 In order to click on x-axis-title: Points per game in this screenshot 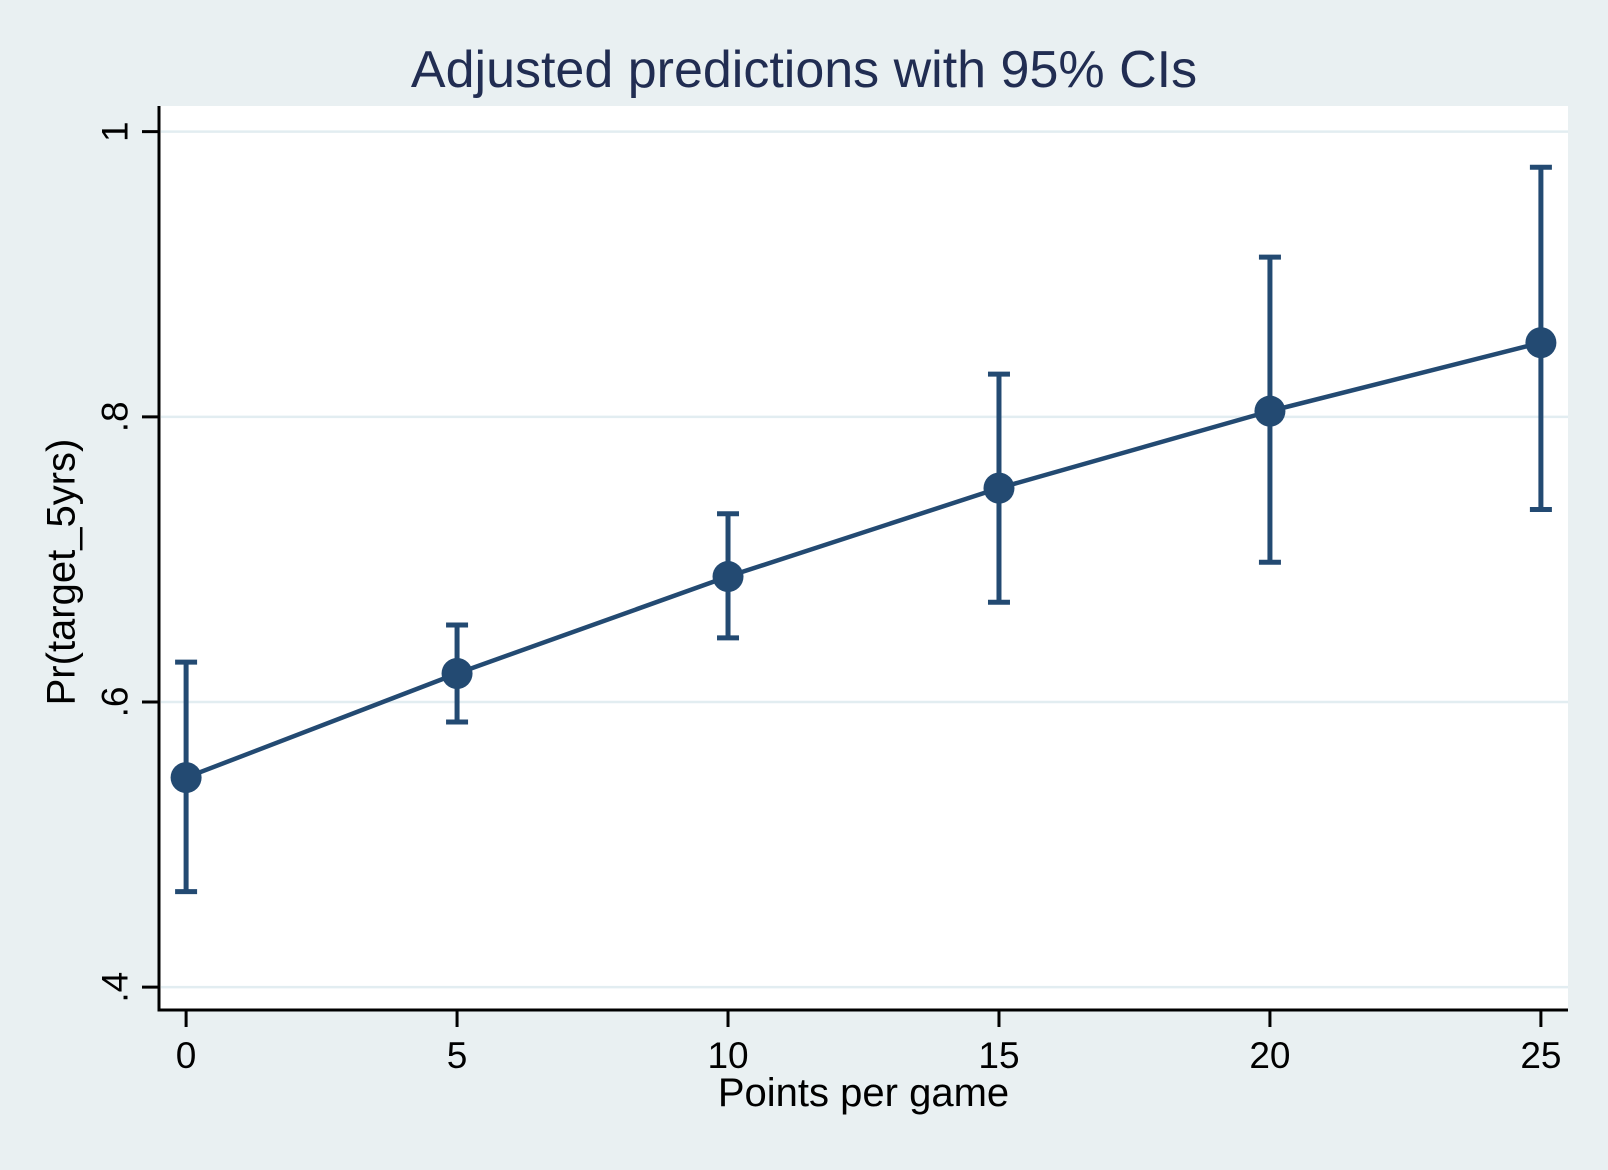, I will do `click(863, 1093)`.